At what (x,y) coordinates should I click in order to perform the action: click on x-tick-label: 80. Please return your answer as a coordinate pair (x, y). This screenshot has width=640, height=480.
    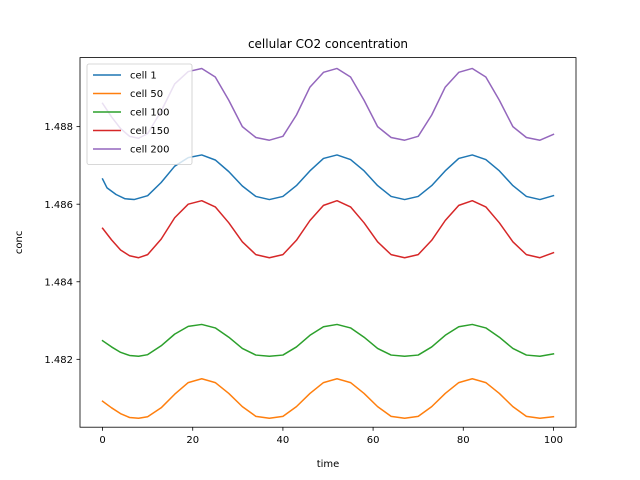
    Looking at the image, I should click on (463, 440).